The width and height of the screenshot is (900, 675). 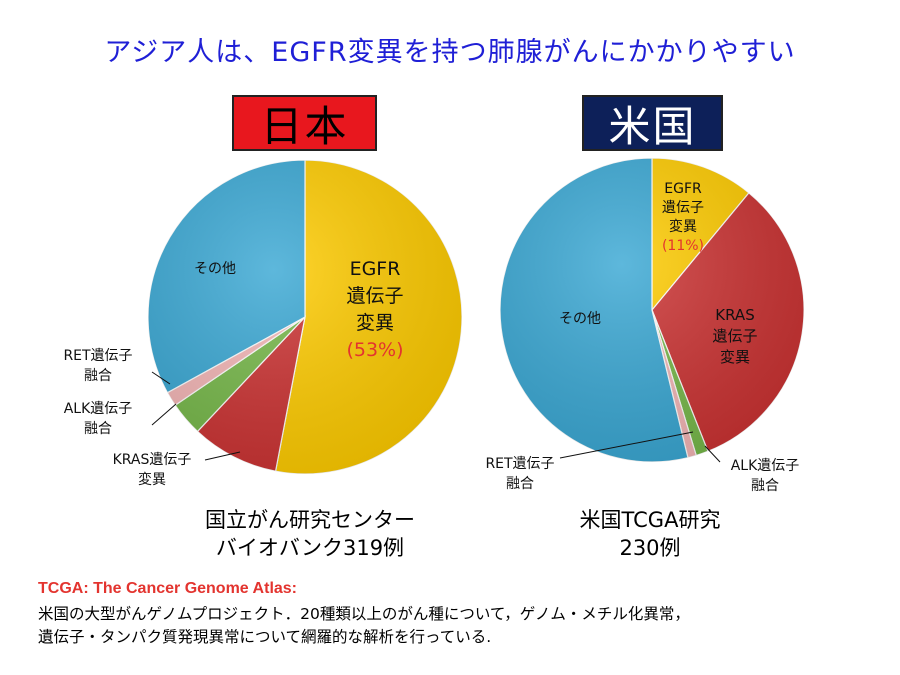 What do you see at coordinates (98, 419) in the screenshot?
I see `japan-label-alk: ALK遺伝子融合` at bounding box center [98, 419].